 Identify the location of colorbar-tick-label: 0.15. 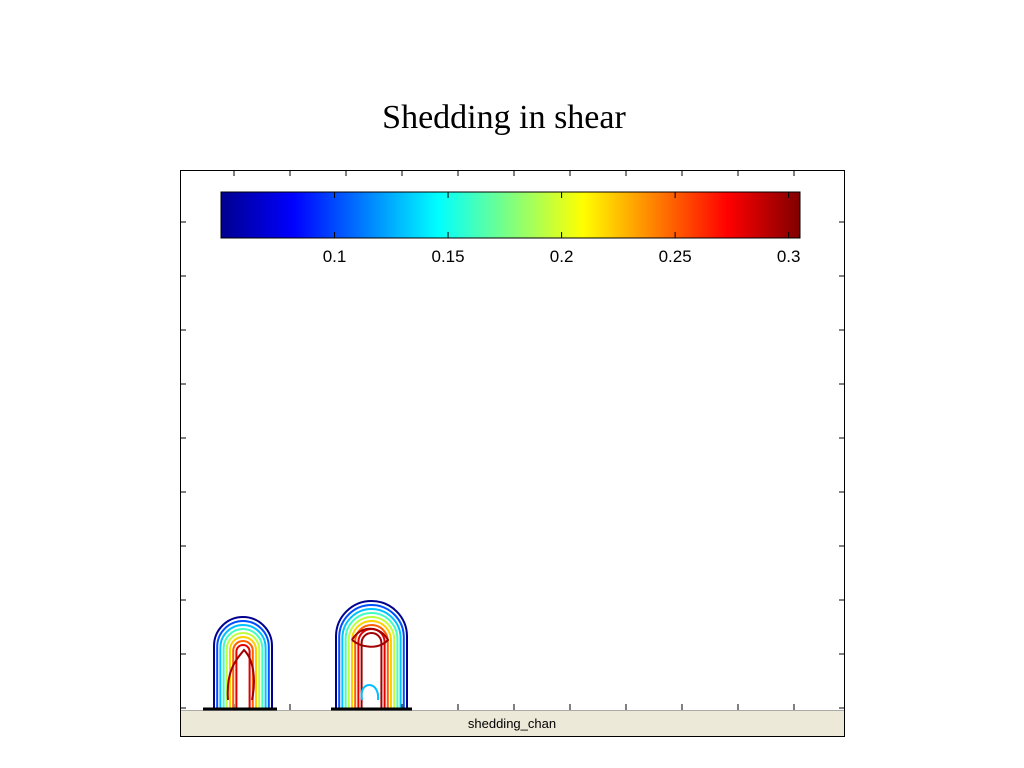
(448, 256).